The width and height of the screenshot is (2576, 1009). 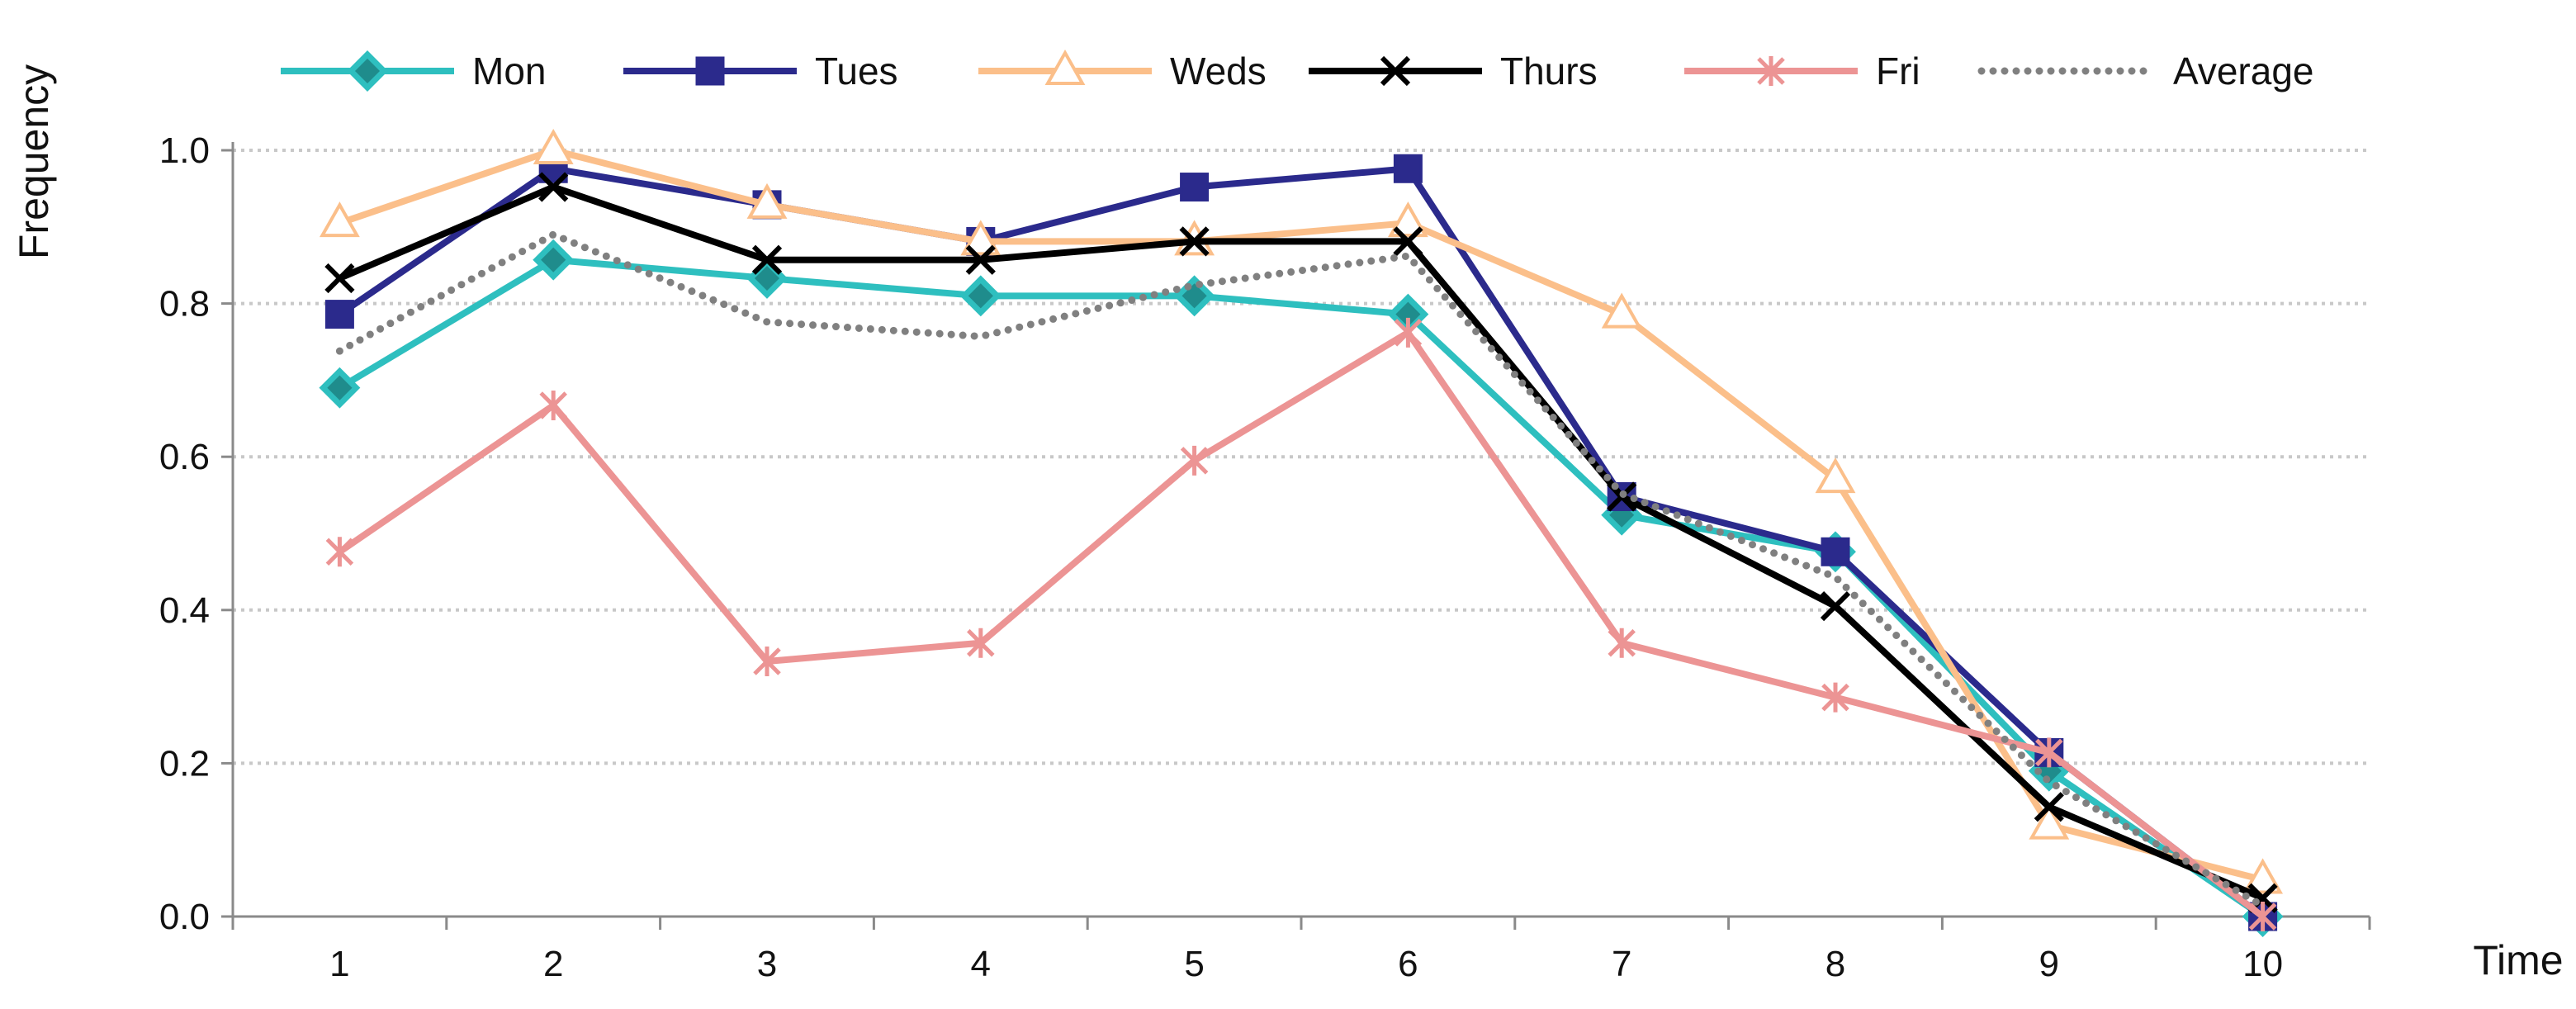 What do you see at coordinates (553, 964) in the screenshot?
I see `x-tick-label: 2` at bounding box center [553, 964].